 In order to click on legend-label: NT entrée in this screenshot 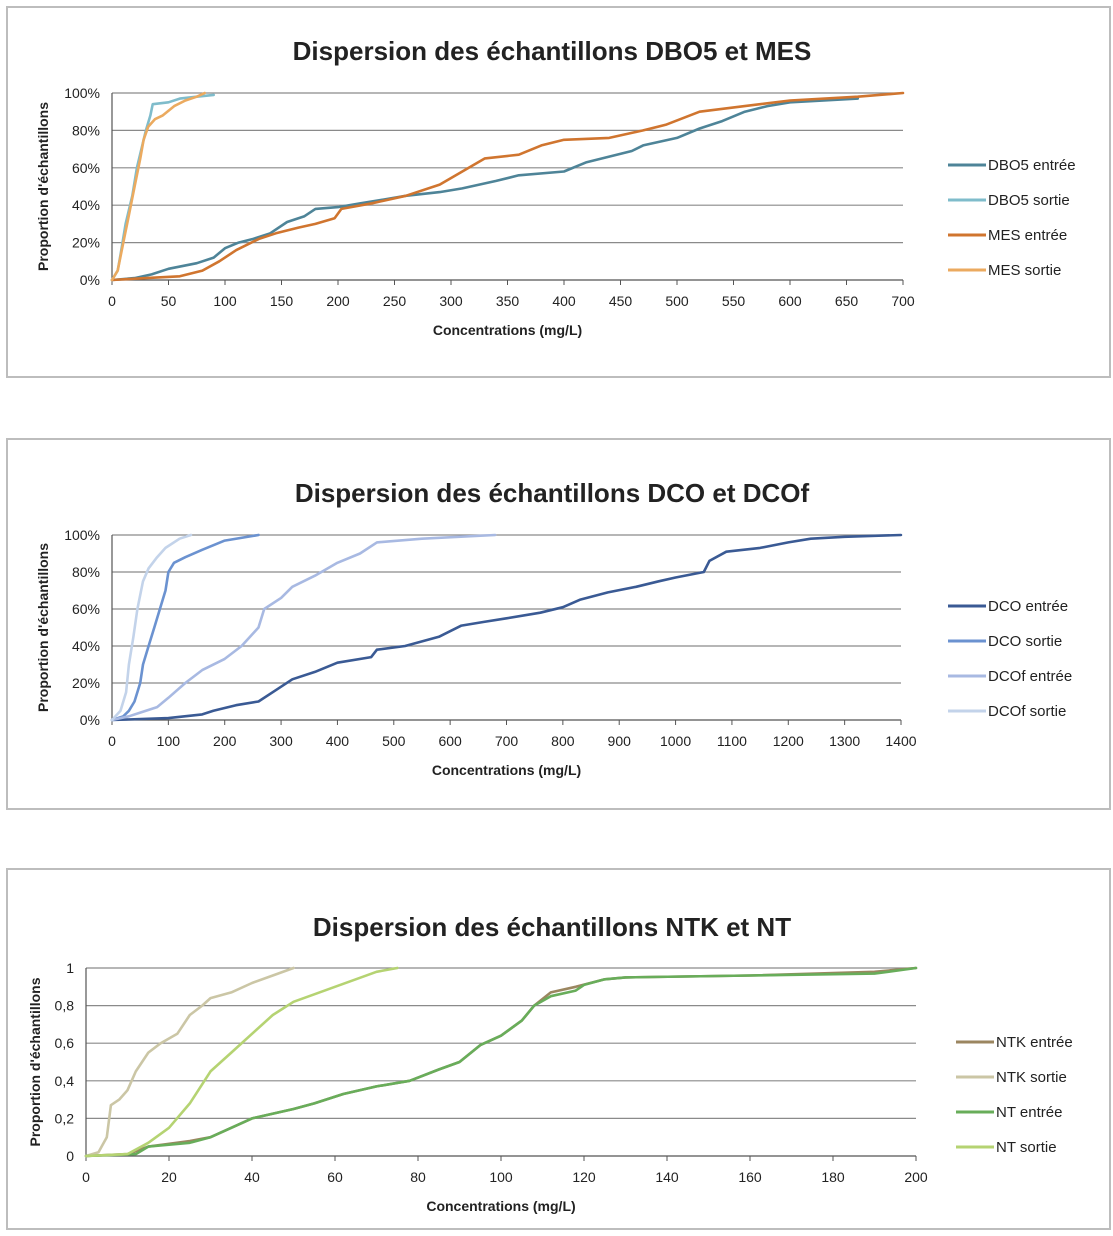, I will do `click(1029, 1112)`.